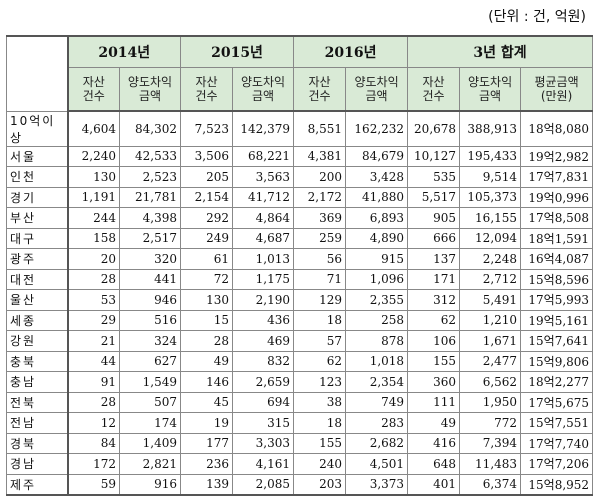  Describe the element at coordinates (557, 177) in the screenshot. I see `average-amount-cell: 17억7,831` at that location.